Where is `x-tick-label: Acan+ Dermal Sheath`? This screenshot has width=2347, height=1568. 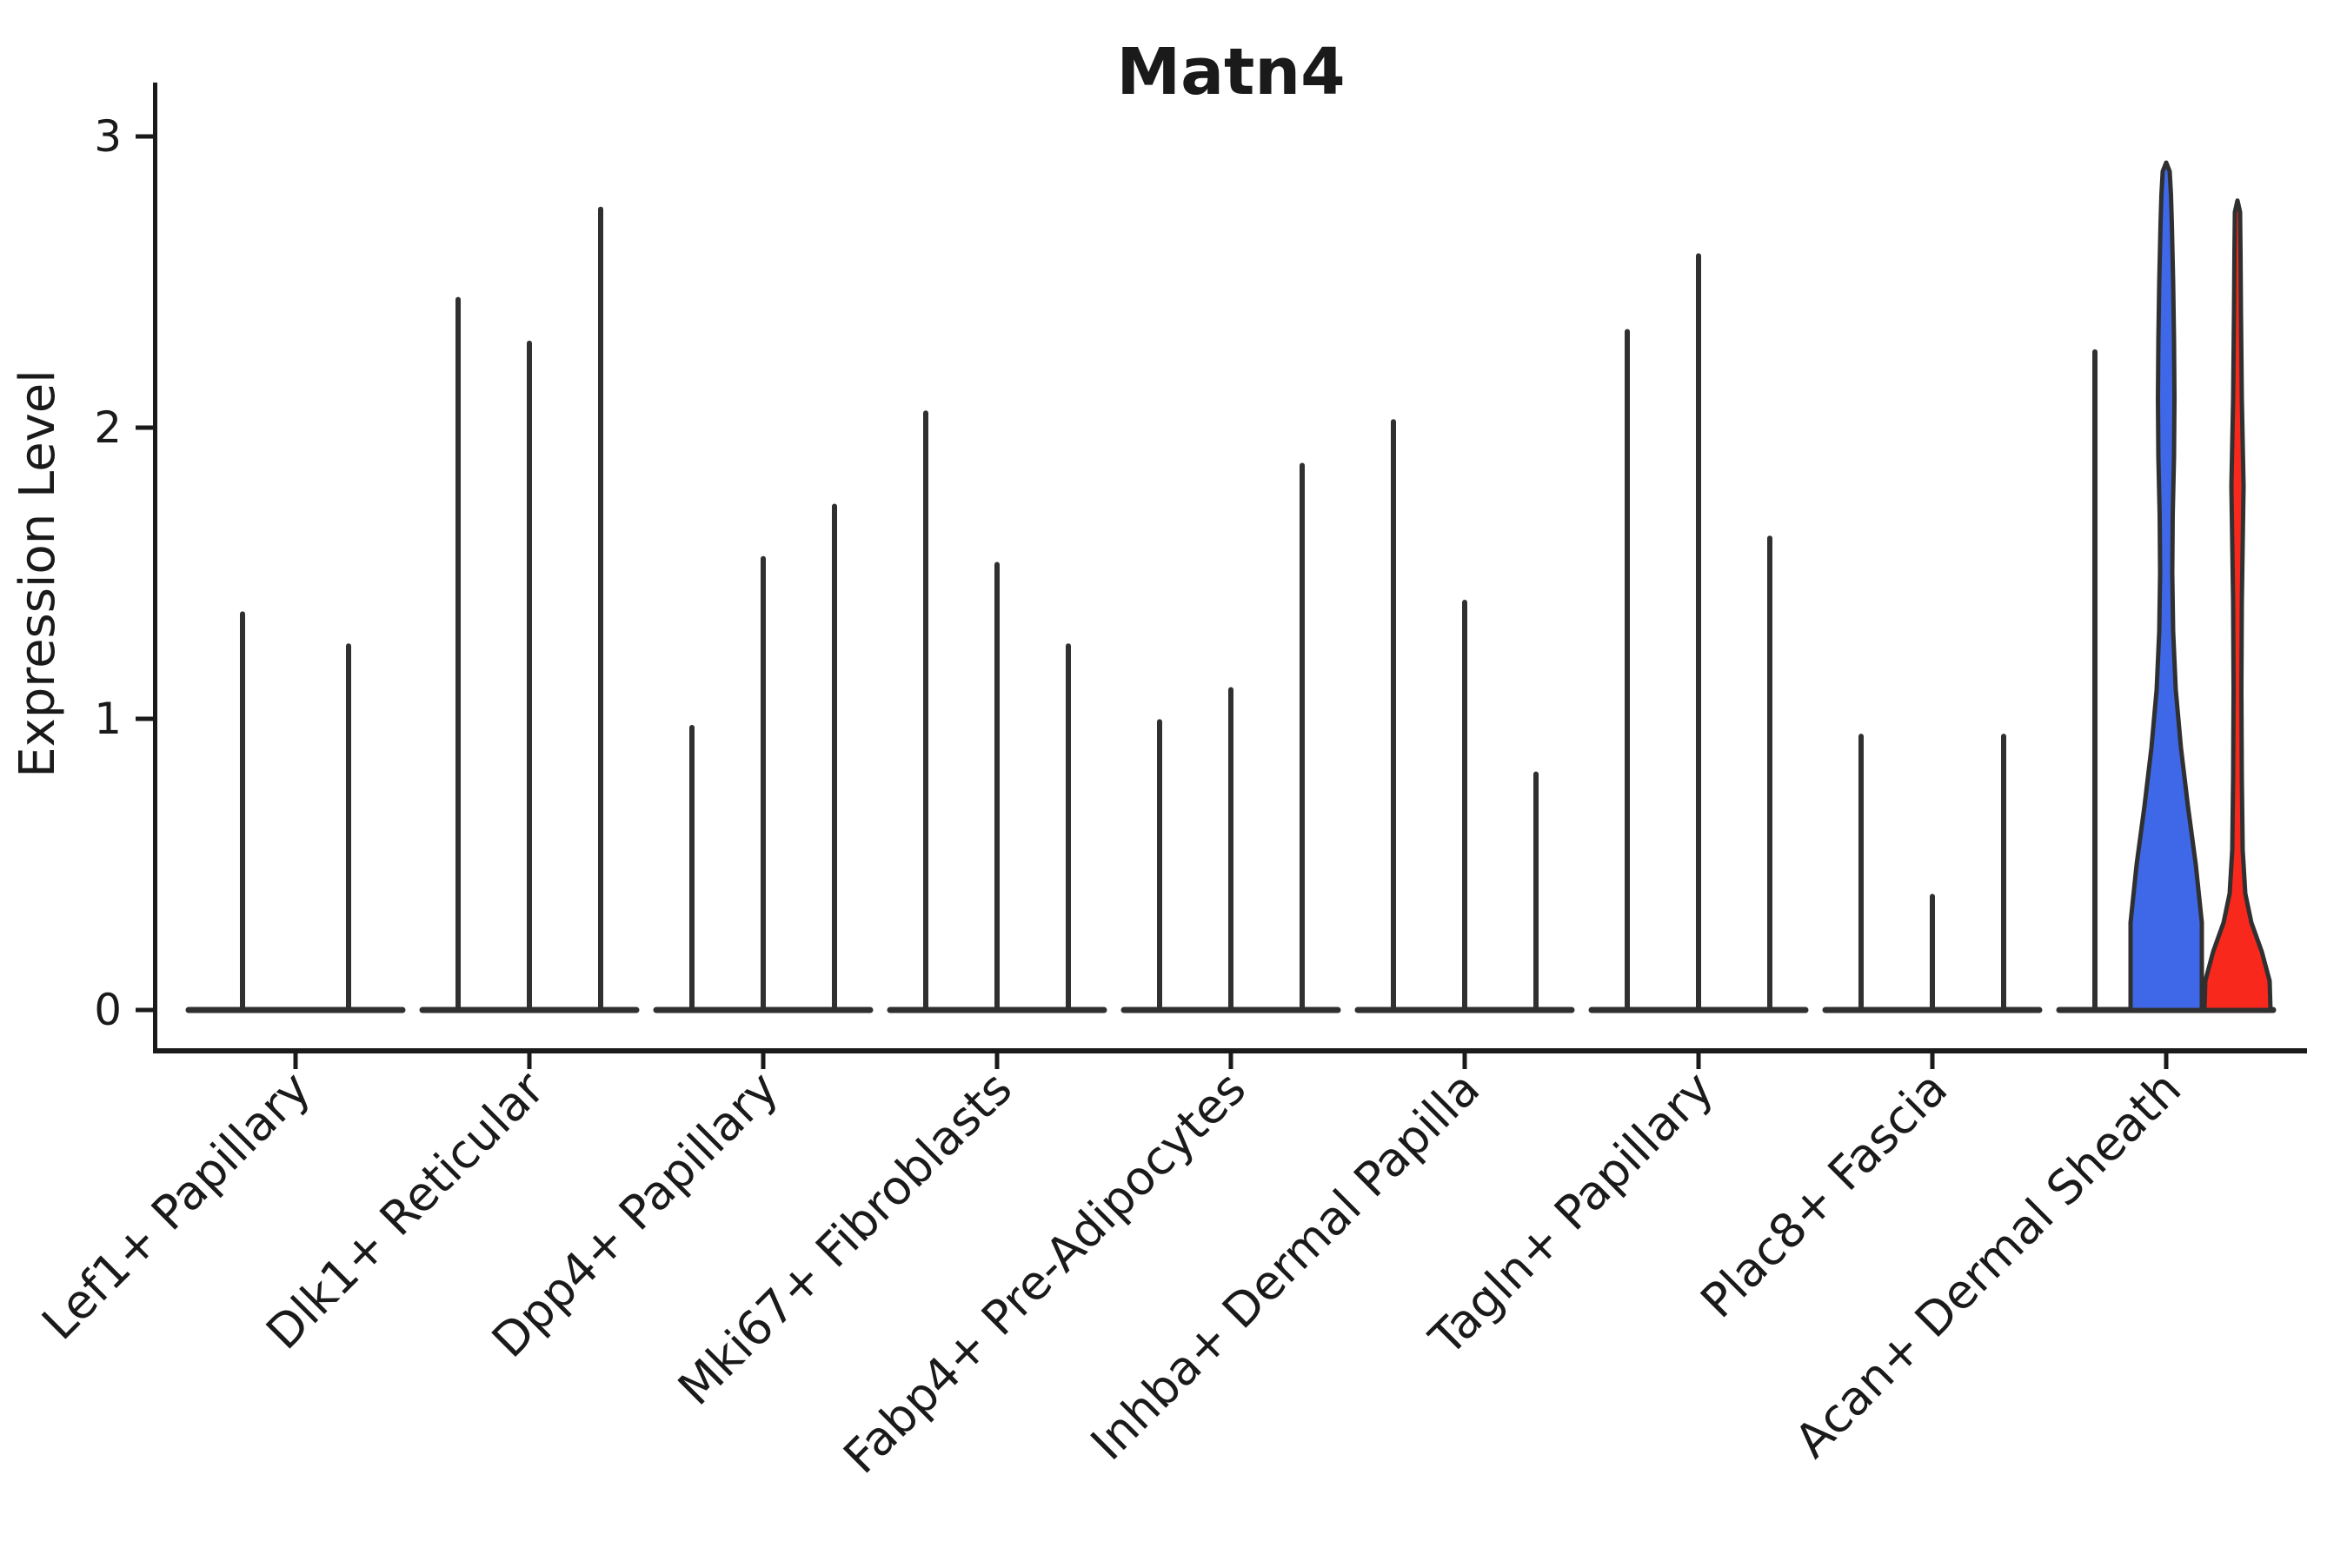
x-tick-label: Acan+ Dermal Sheath is located at coordinates (1988, 1264).